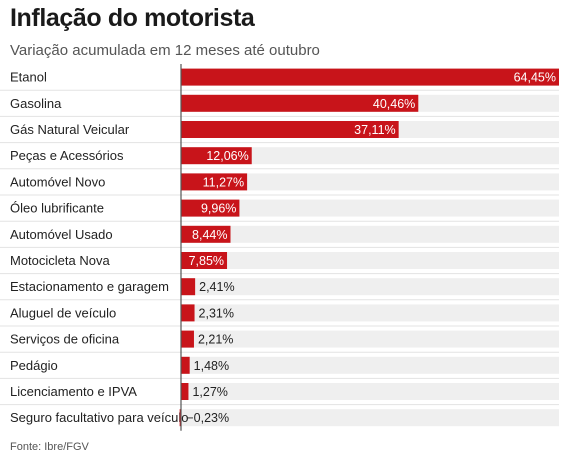  What do you see at coordinates (223, 182) in the screenshot?
I see `value-label: 11,27%` at bounding box center [223, 182].